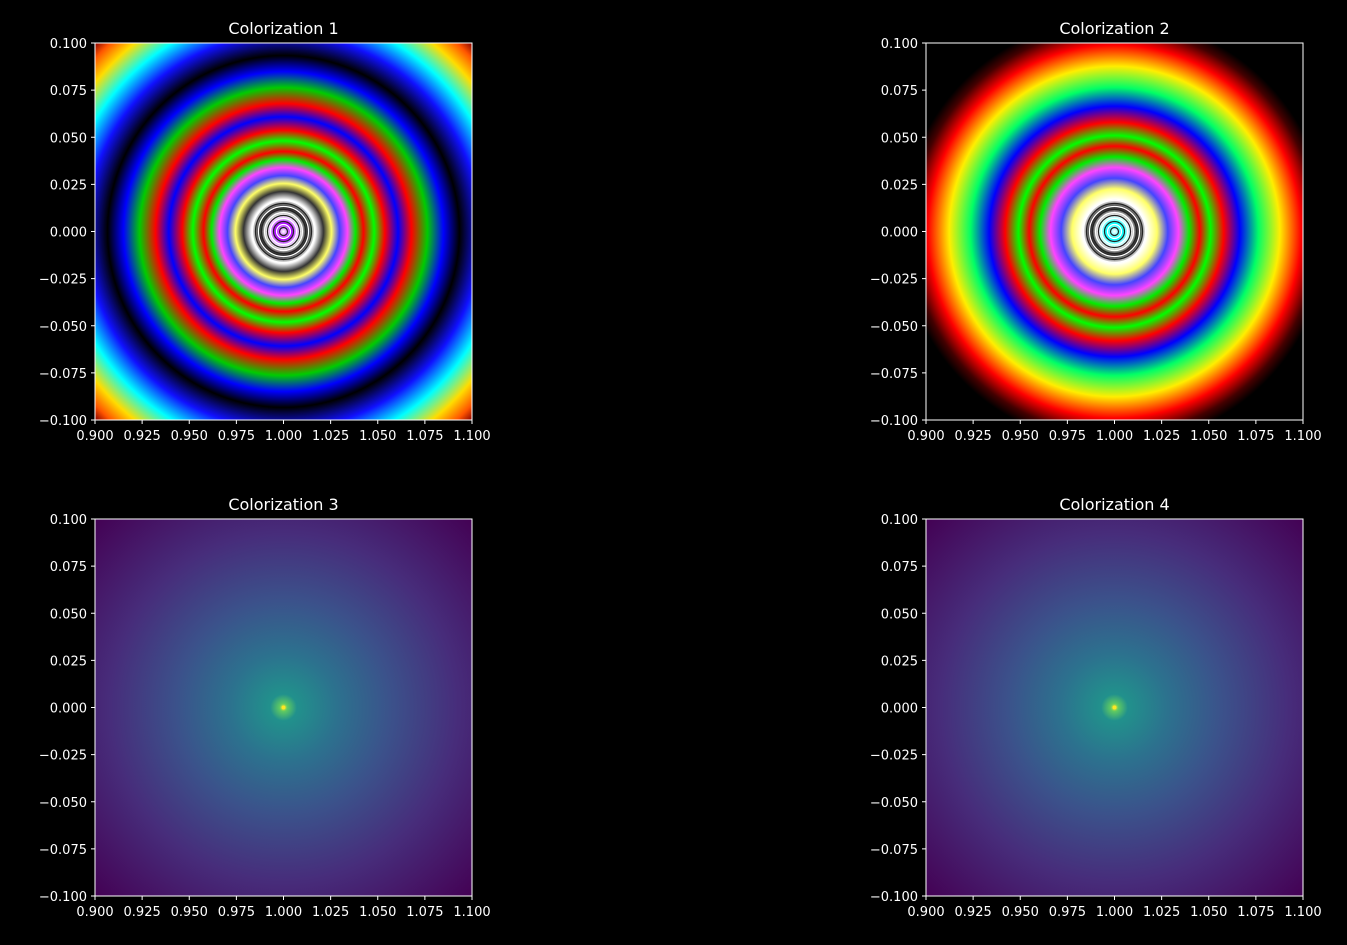 The height and width of the screenshot is (945, 1347). I want to click on chart-title: Colorization 4, so click(1114, 504).